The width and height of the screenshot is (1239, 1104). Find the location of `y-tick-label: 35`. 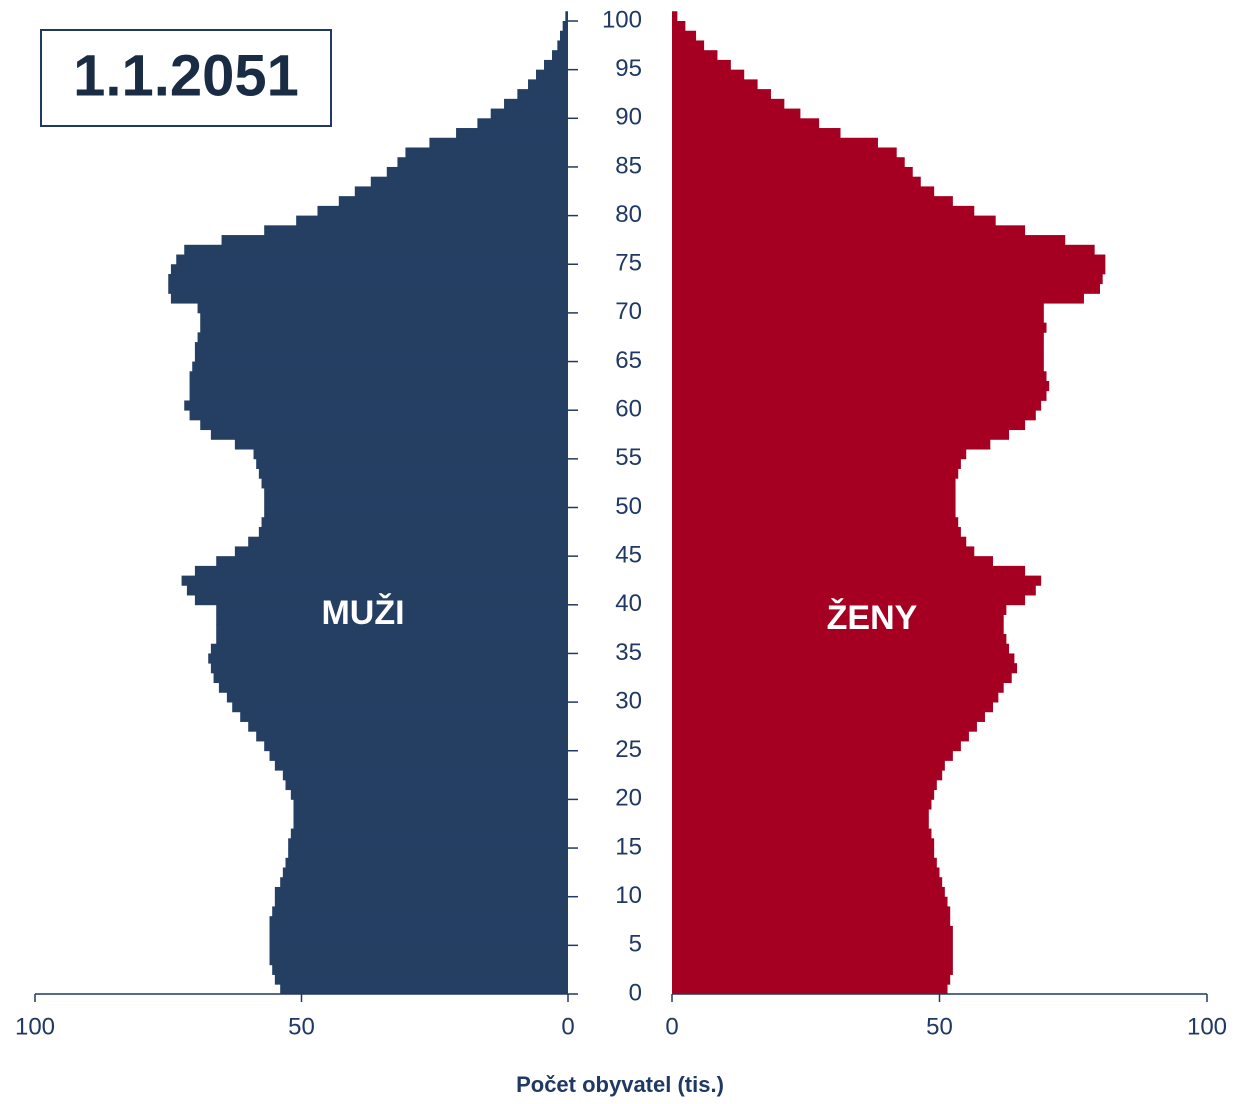

y-tick-label: 35 is located at coordinates (628, 652).